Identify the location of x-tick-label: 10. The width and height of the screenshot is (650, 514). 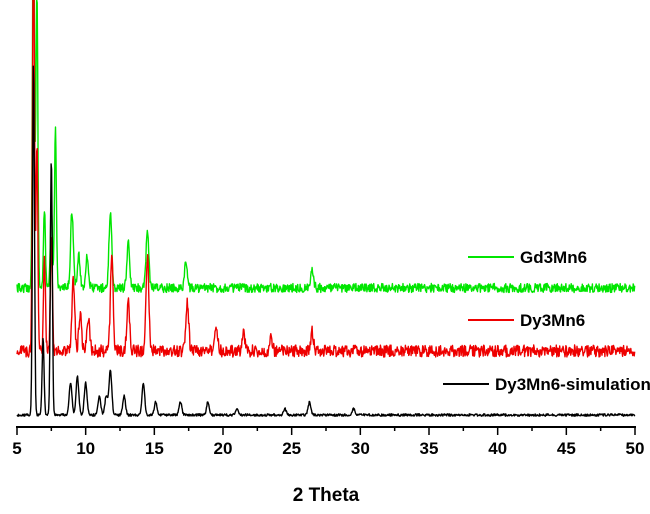
(85, 448).